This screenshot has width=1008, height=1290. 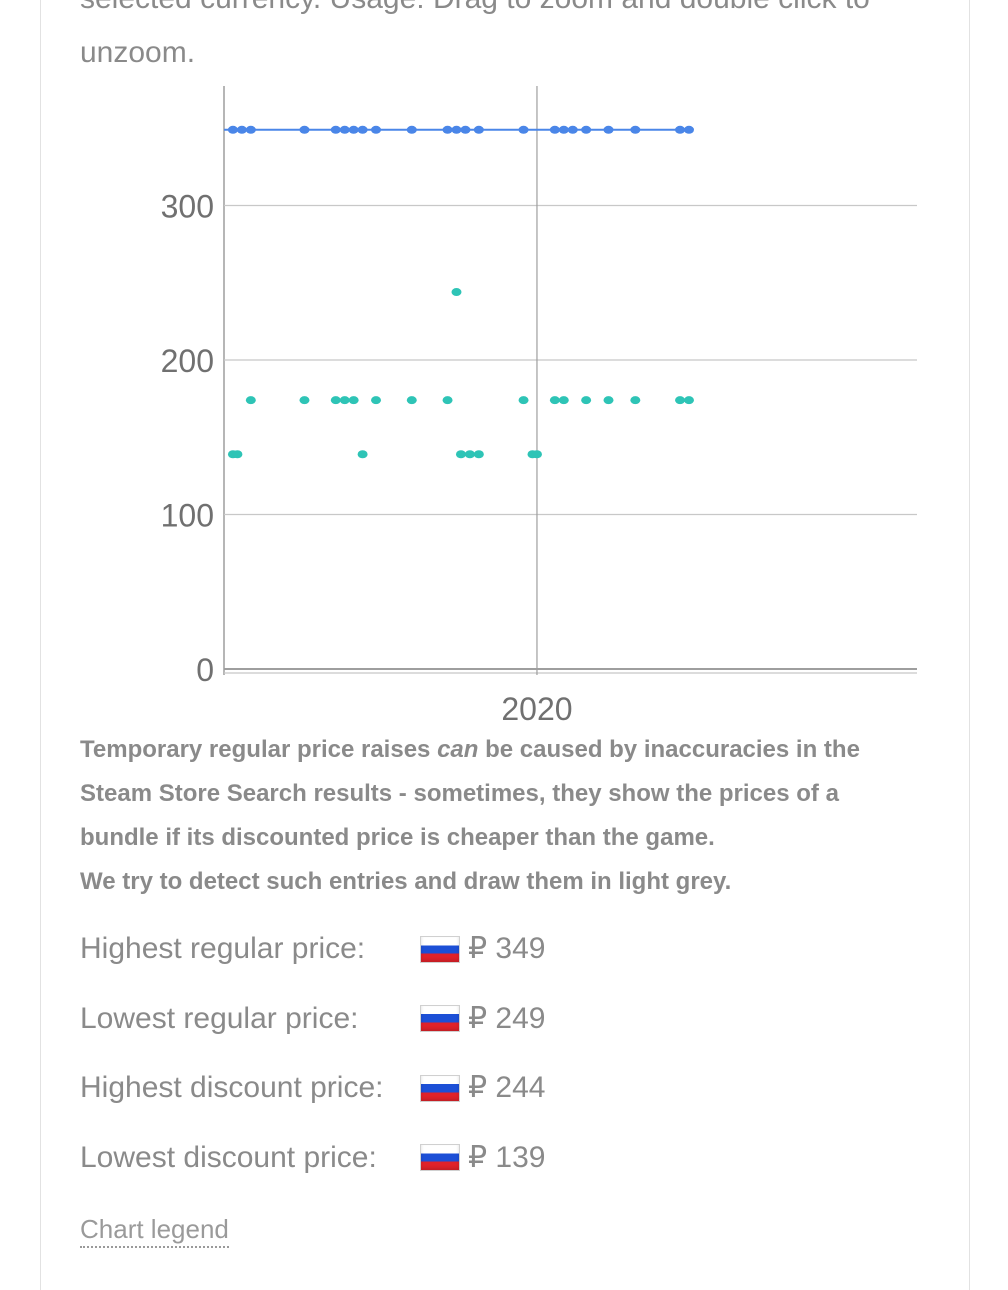 I want to click on stat-label: Lowest discount price:, so click(x=228, y=1157).